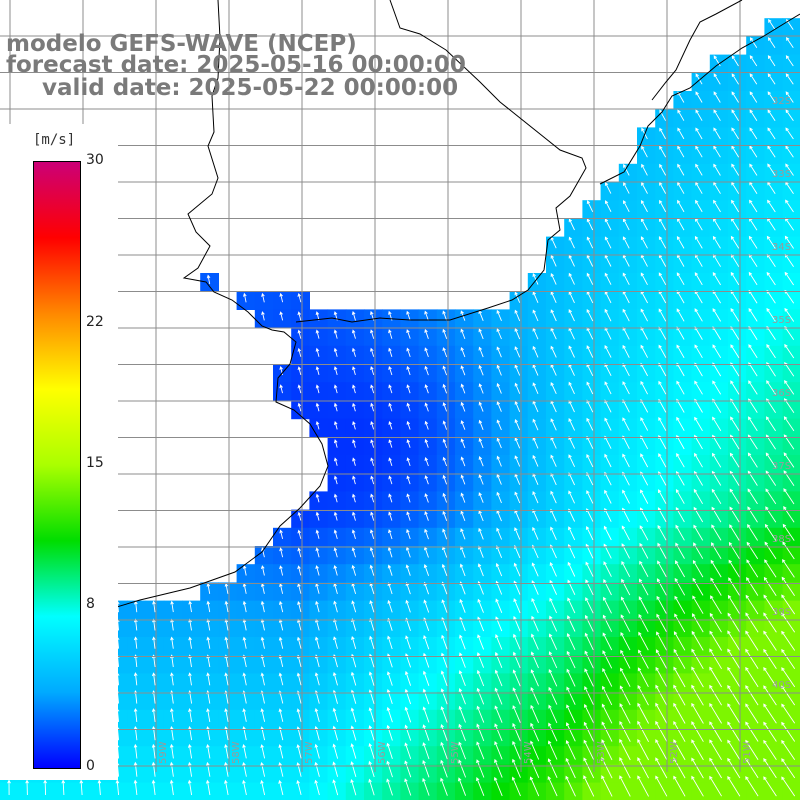  Describe the element at coordinates (441, 161) in the screenshot. I see `coastline-bay` at that location.